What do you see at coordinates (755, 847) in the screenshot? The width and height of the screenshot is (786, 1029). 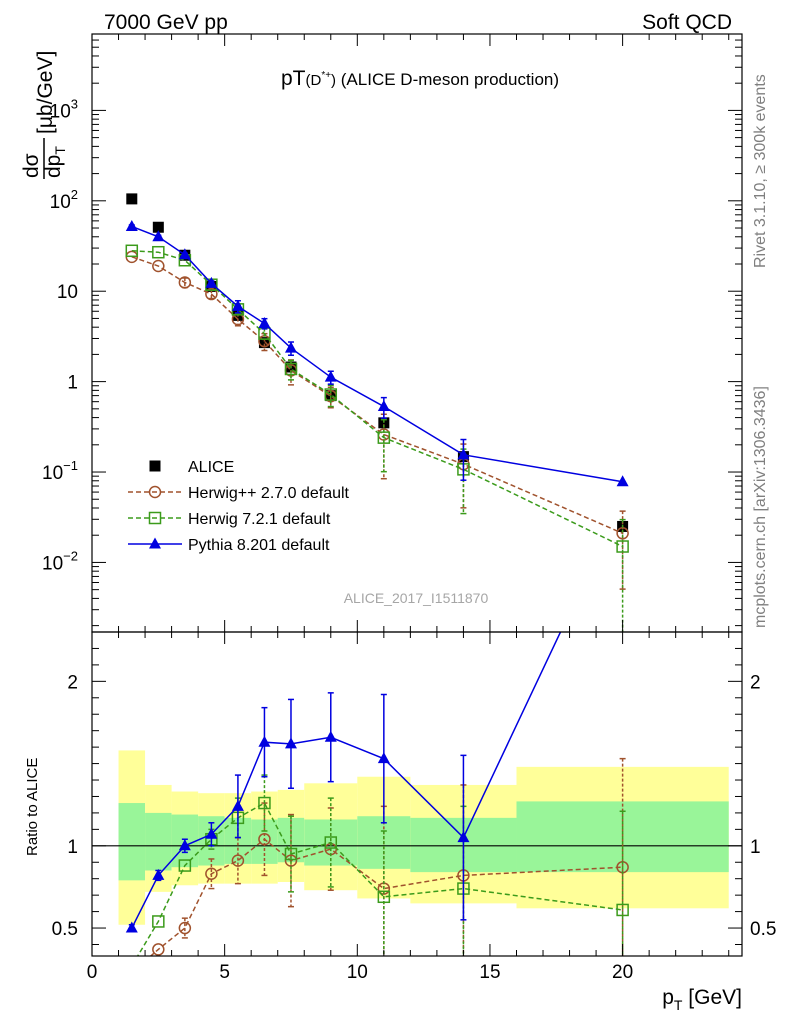 I see `ytick-label-lower-right-1: 1` at bounding box center [755, 847].